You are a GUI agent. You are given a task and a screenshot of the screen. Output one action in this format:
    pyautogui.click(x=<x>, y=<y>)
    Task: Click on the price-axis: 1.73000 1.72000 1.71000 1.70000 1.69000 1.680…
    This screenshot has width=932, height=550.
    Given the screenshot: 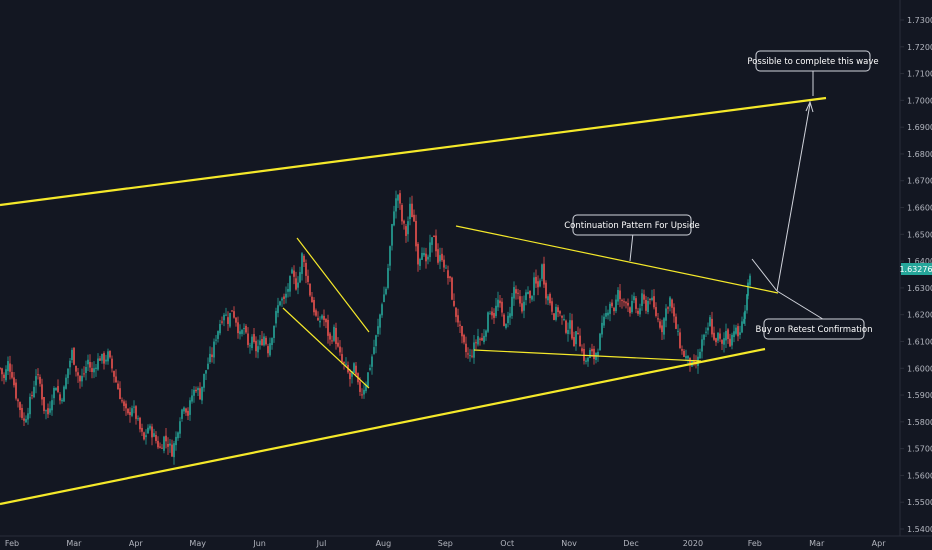 What is the action you would take?
    pyautogui.click(x=916, y=275)
    